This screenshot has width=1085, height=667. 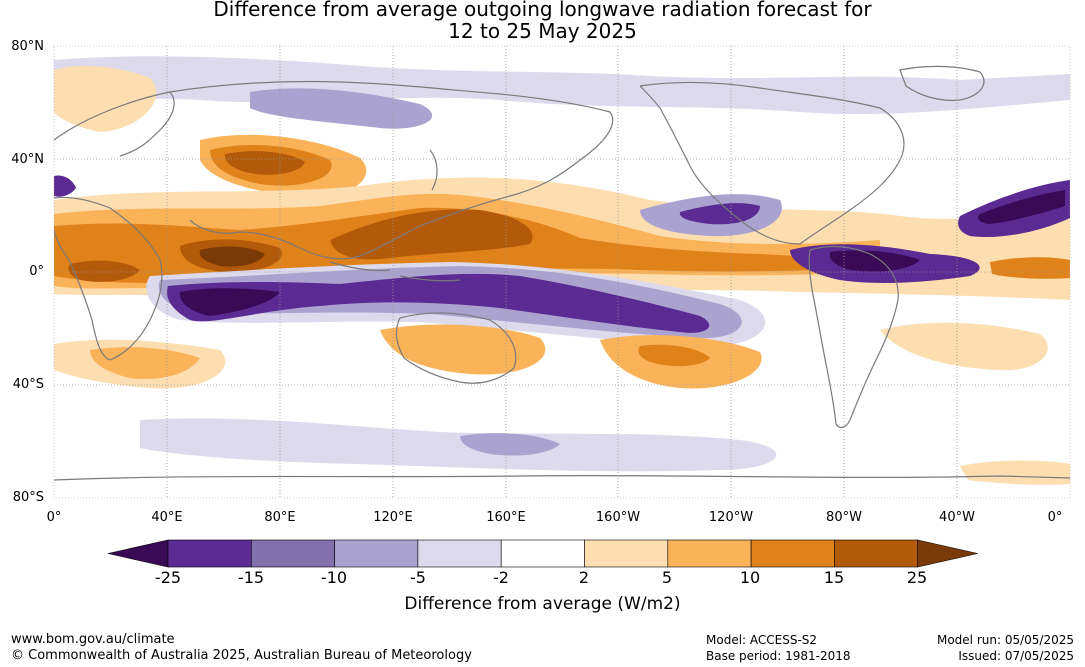 I want to click on anomaly-neg25-indian, so click(x=229, y=302).